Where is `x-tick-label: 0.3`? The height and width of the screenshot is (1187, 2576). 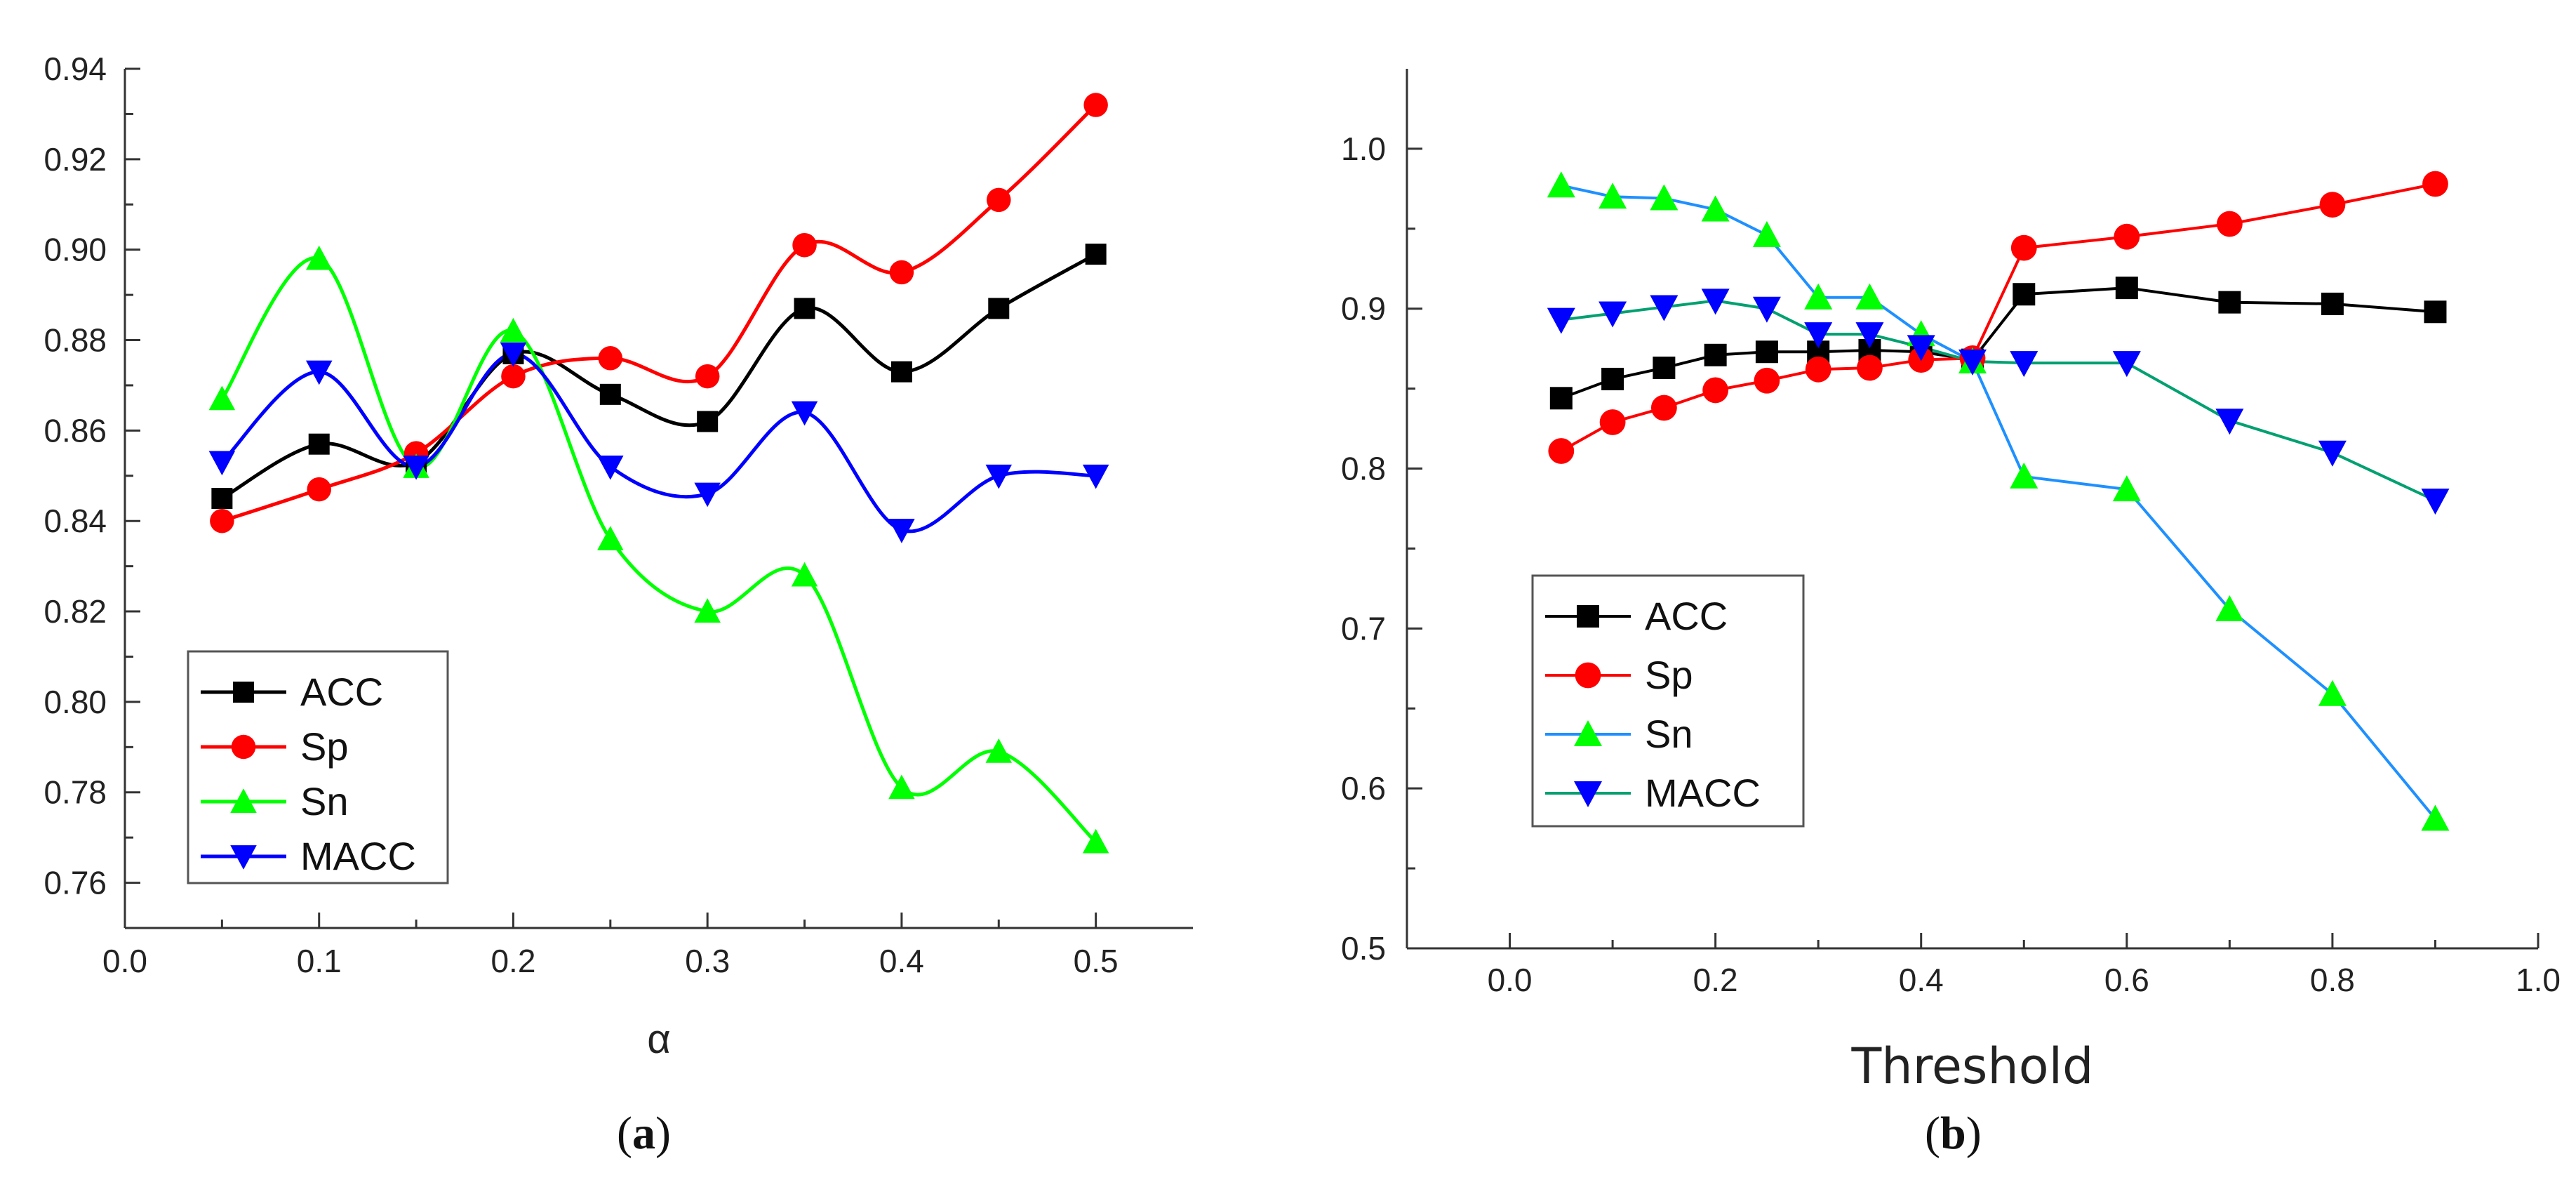
x-tick-label: 0.3 is located at coordinates (707, 961).